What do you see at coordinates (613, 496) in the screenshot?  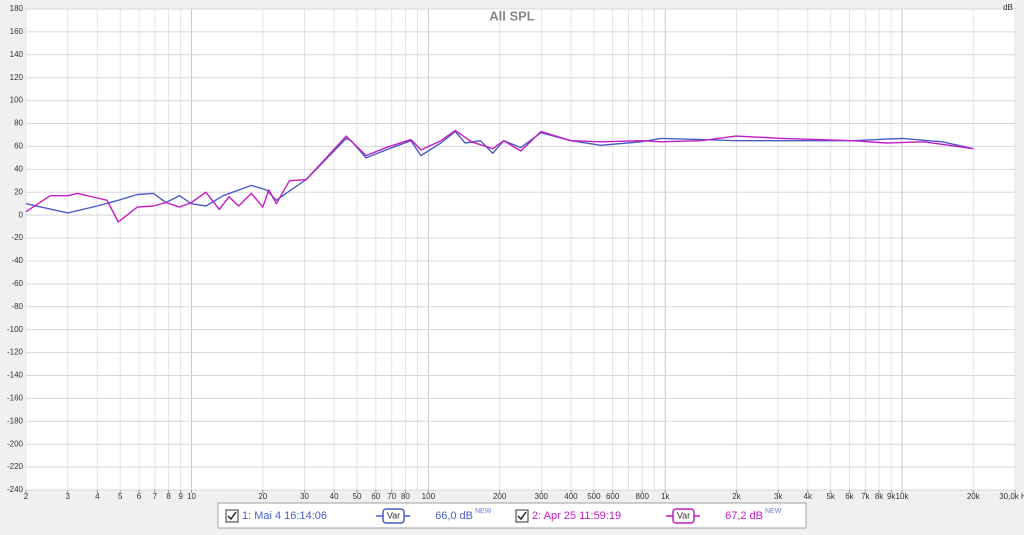 I see `x-tick-label: 600` at bounding box center [613, 496].